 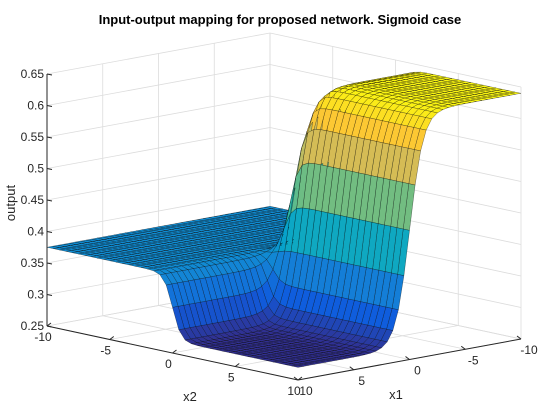 I want to click on z-tick-label: 0.4, so click(x=35, y=232).